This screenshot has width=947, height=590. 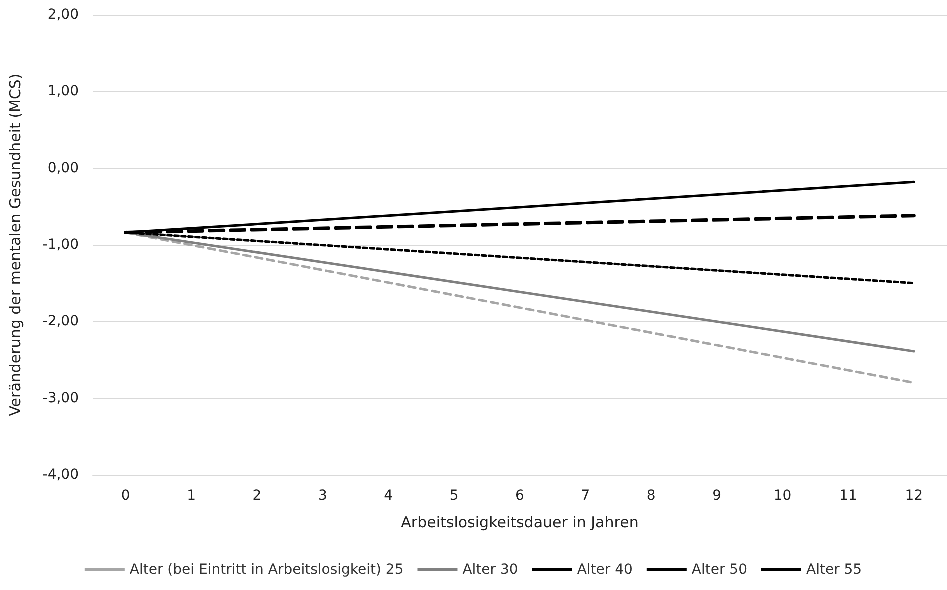 I want to click on legend-label: Alter 50, so click(x=720, y=570).